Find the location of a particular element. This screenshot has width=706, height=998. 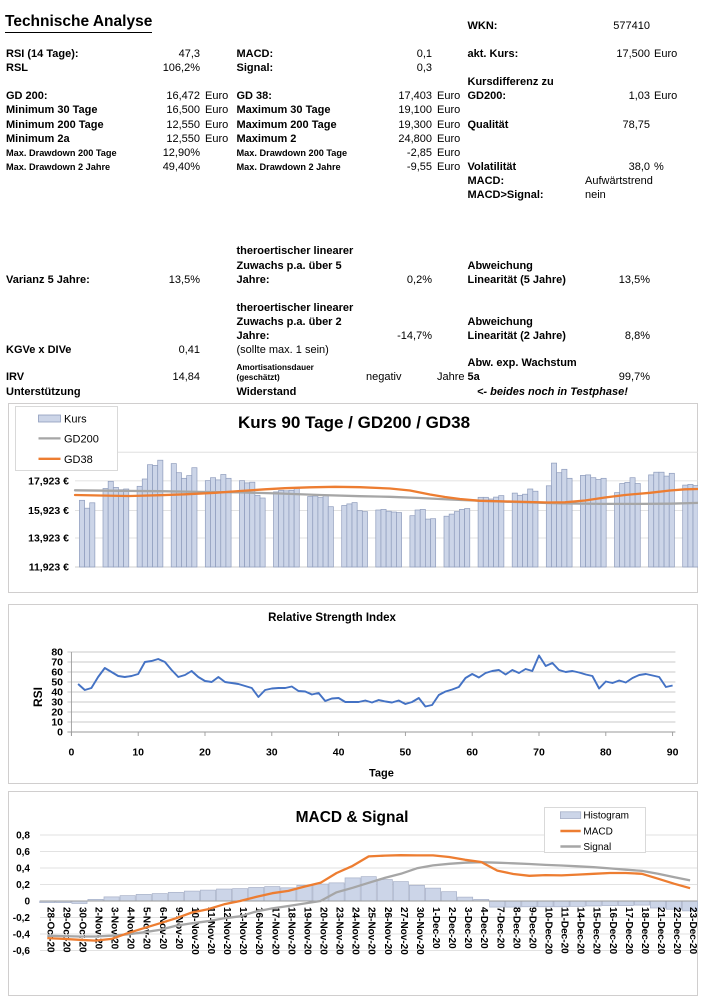

svg-text: 11-Nov-20 is located at coordinates (210, 931).